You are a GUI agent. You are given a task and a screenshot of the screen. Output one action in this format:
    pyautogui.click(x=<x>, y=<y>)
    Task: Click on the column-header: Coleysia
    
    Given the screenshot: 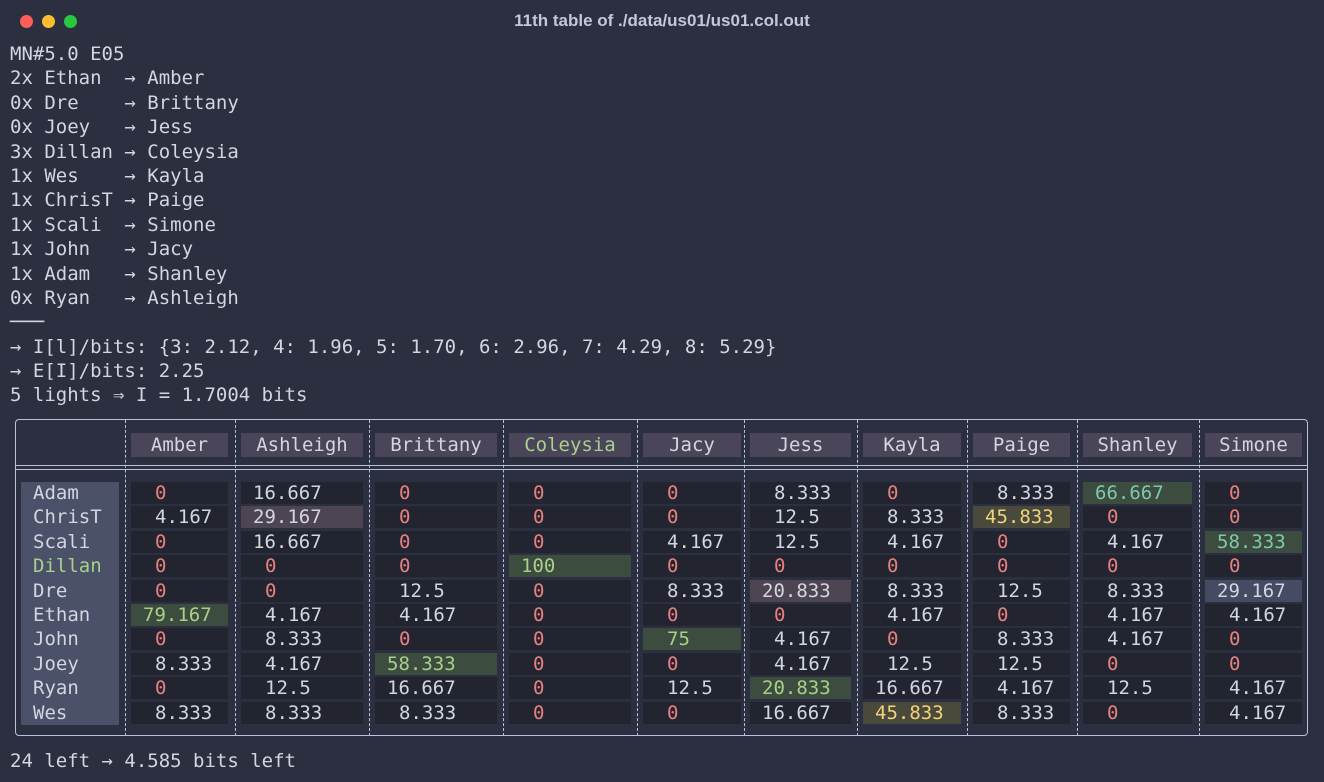 What is the action you would take?
    pyautogui.click(x=570, y=445)
    